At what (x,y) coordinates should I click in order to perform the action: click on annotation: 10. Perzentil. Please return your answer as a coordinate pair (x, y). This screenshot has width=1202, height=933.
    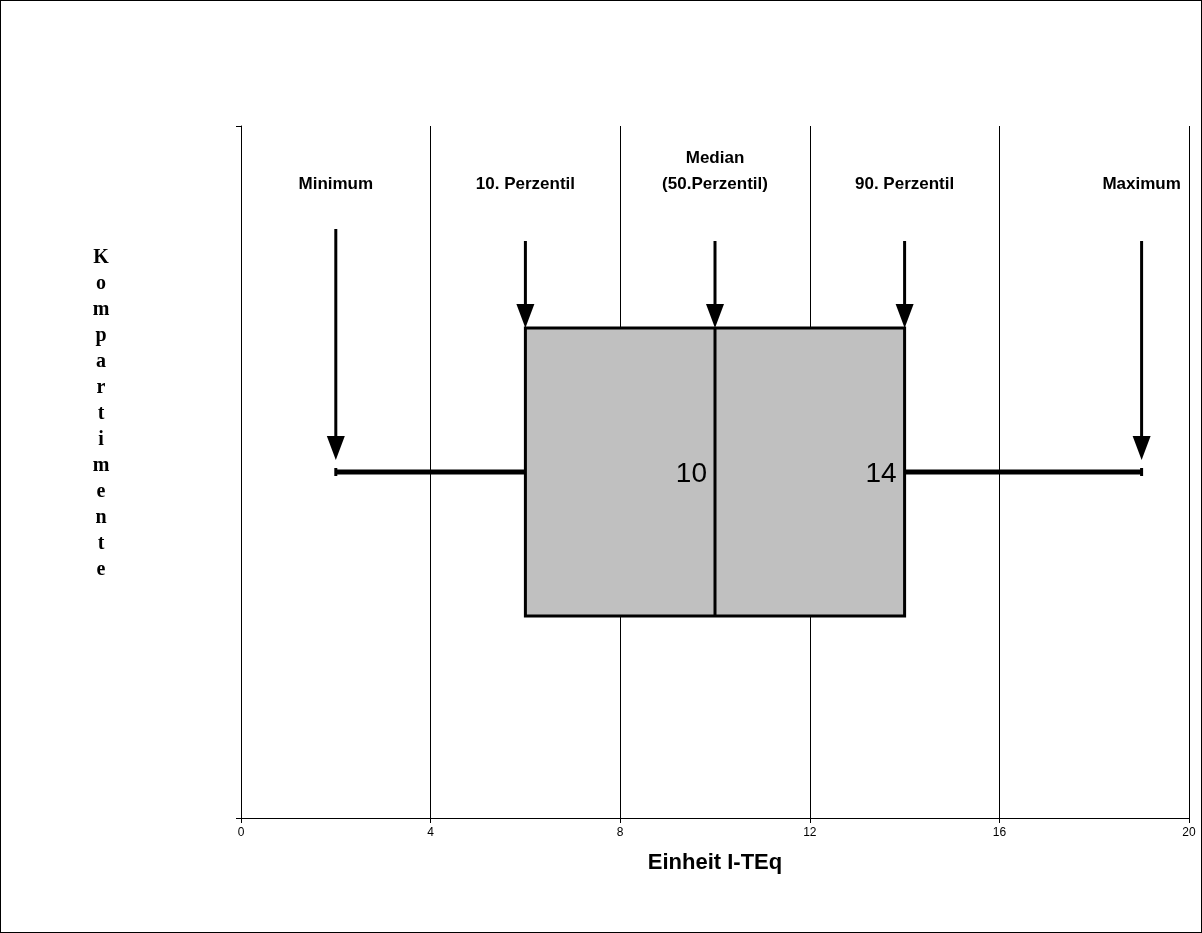
    Looking at the image, I should click on (525, 183).